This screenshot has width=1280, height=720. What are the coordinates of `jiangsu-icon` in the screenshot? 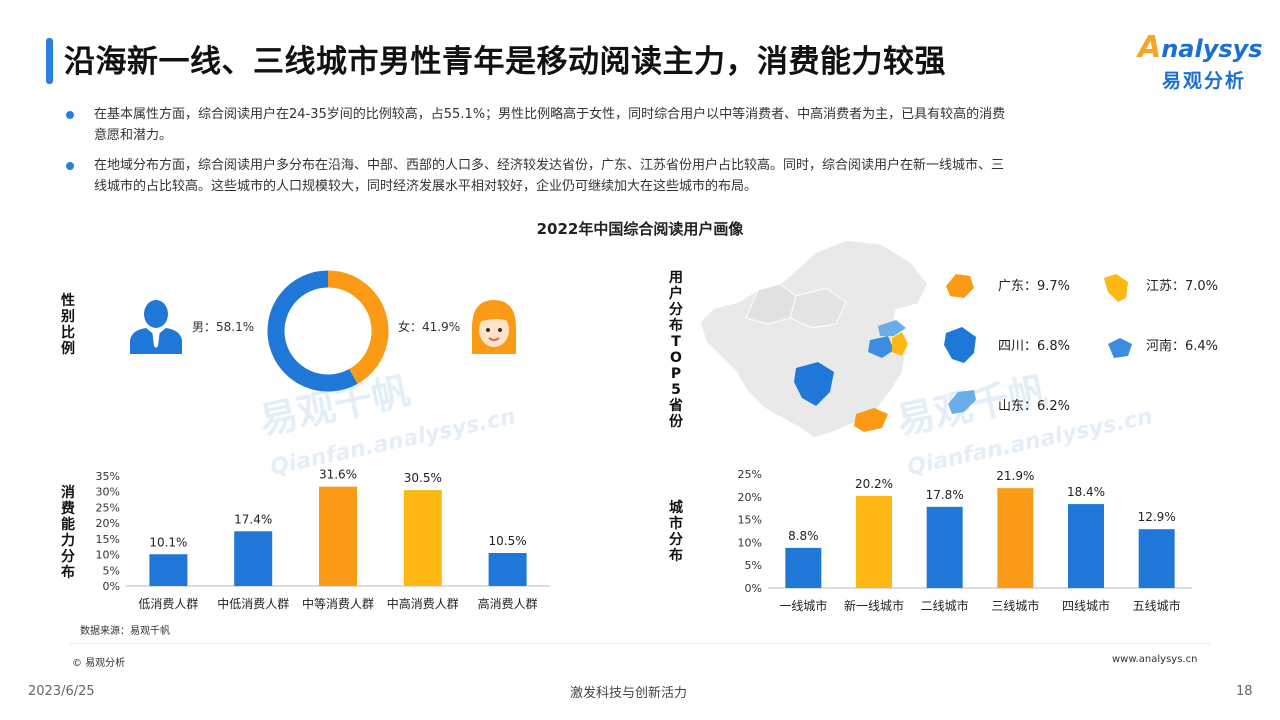 It's located at (1116, 288).